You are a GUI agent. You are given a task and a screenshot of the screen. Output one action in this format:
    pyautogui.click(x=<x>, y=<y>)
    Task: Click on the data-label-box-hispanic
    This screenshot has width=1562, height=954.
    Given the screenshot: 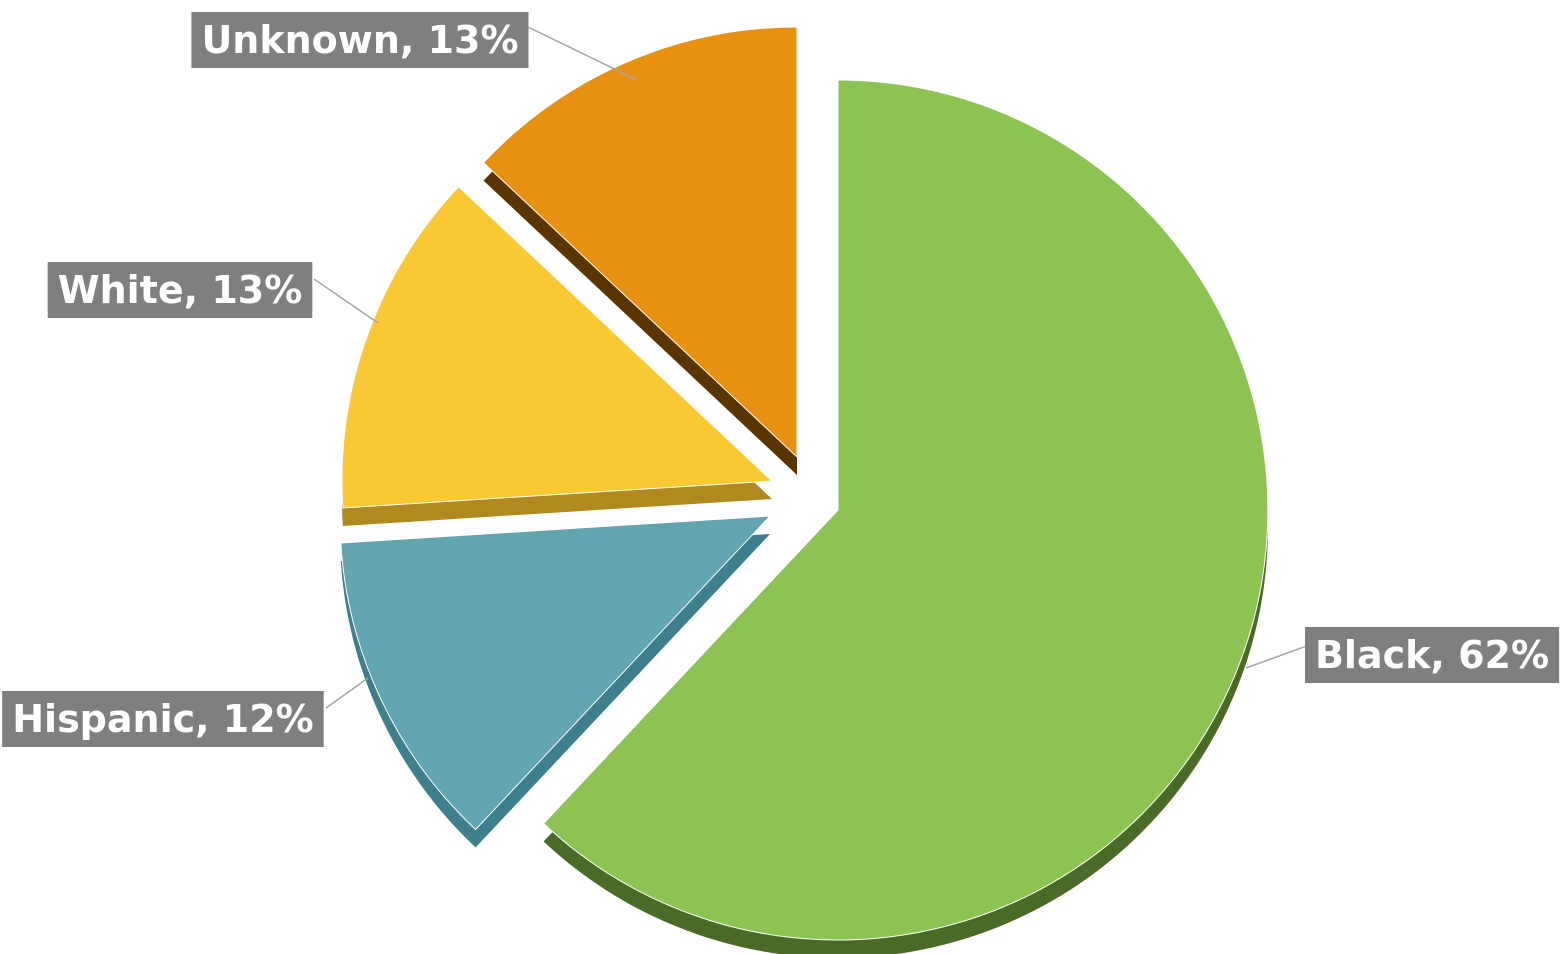 What is the action you would take?
    pyautogui.click(x=163, y=719)
    